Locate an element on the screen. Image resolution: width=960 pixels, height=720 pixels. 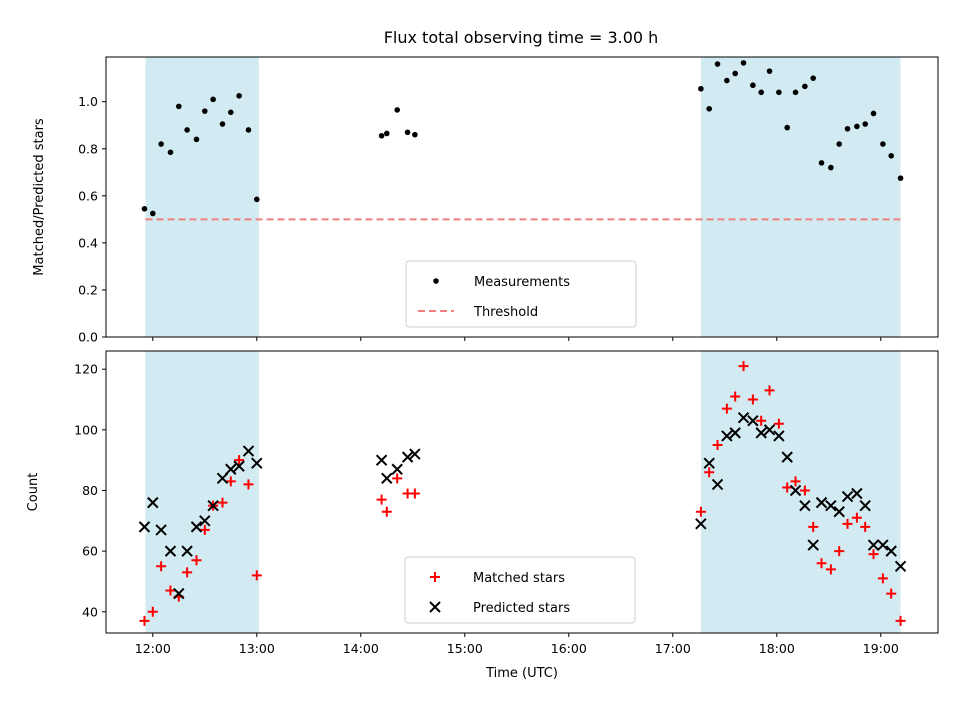
figure-title: Flux total observing time = 3.00 h is located at coordinates (521, 37).